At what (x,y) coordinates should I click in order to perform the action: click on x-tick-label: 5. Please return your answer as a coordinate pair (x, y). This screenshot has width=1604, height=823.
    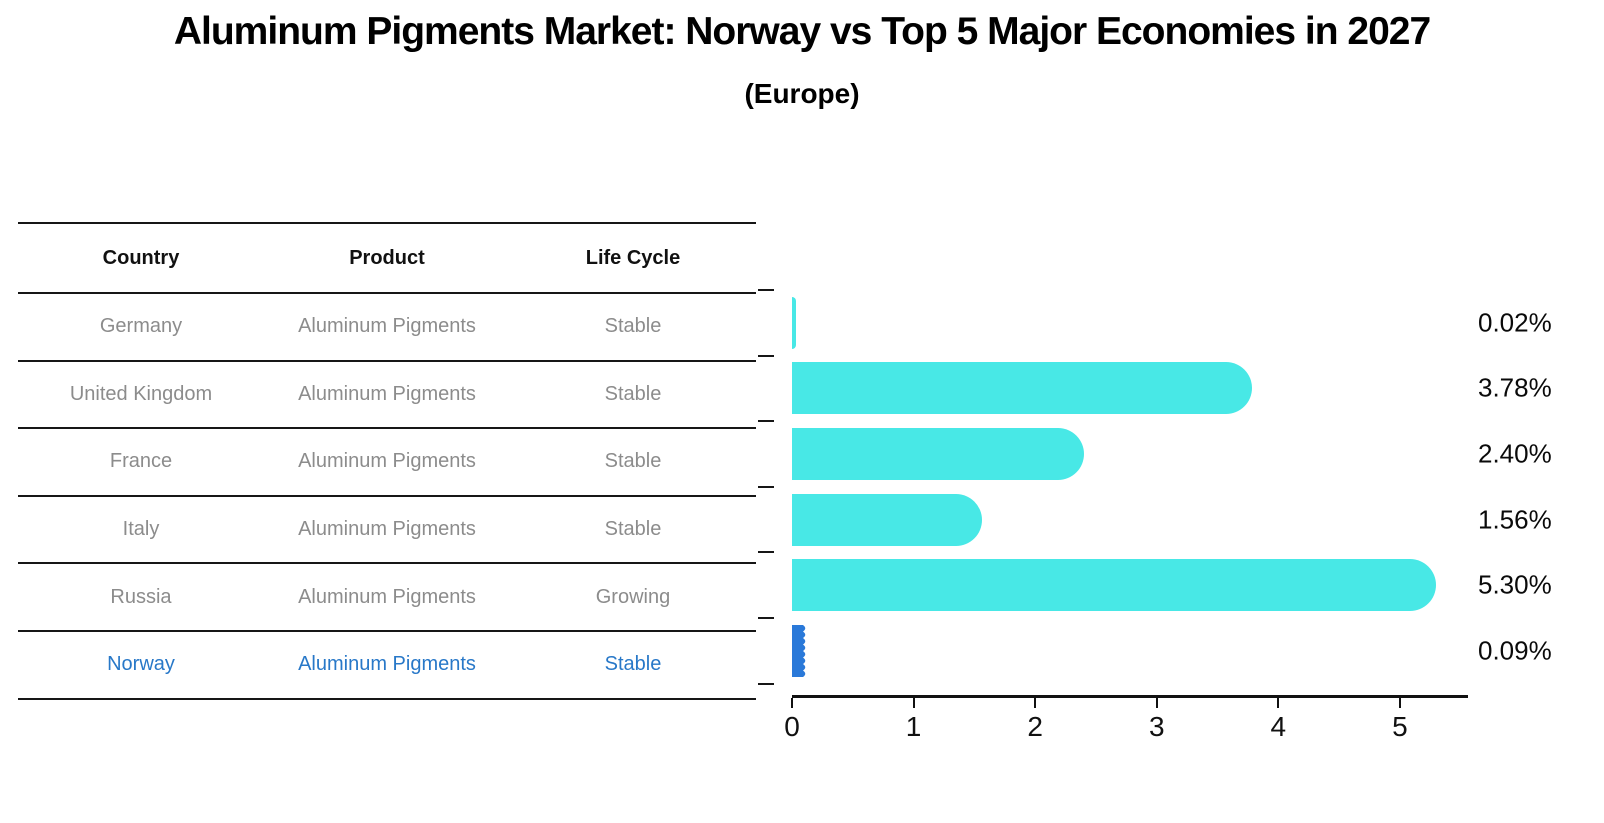
    Looking at the image, I should click on (1400, 726).